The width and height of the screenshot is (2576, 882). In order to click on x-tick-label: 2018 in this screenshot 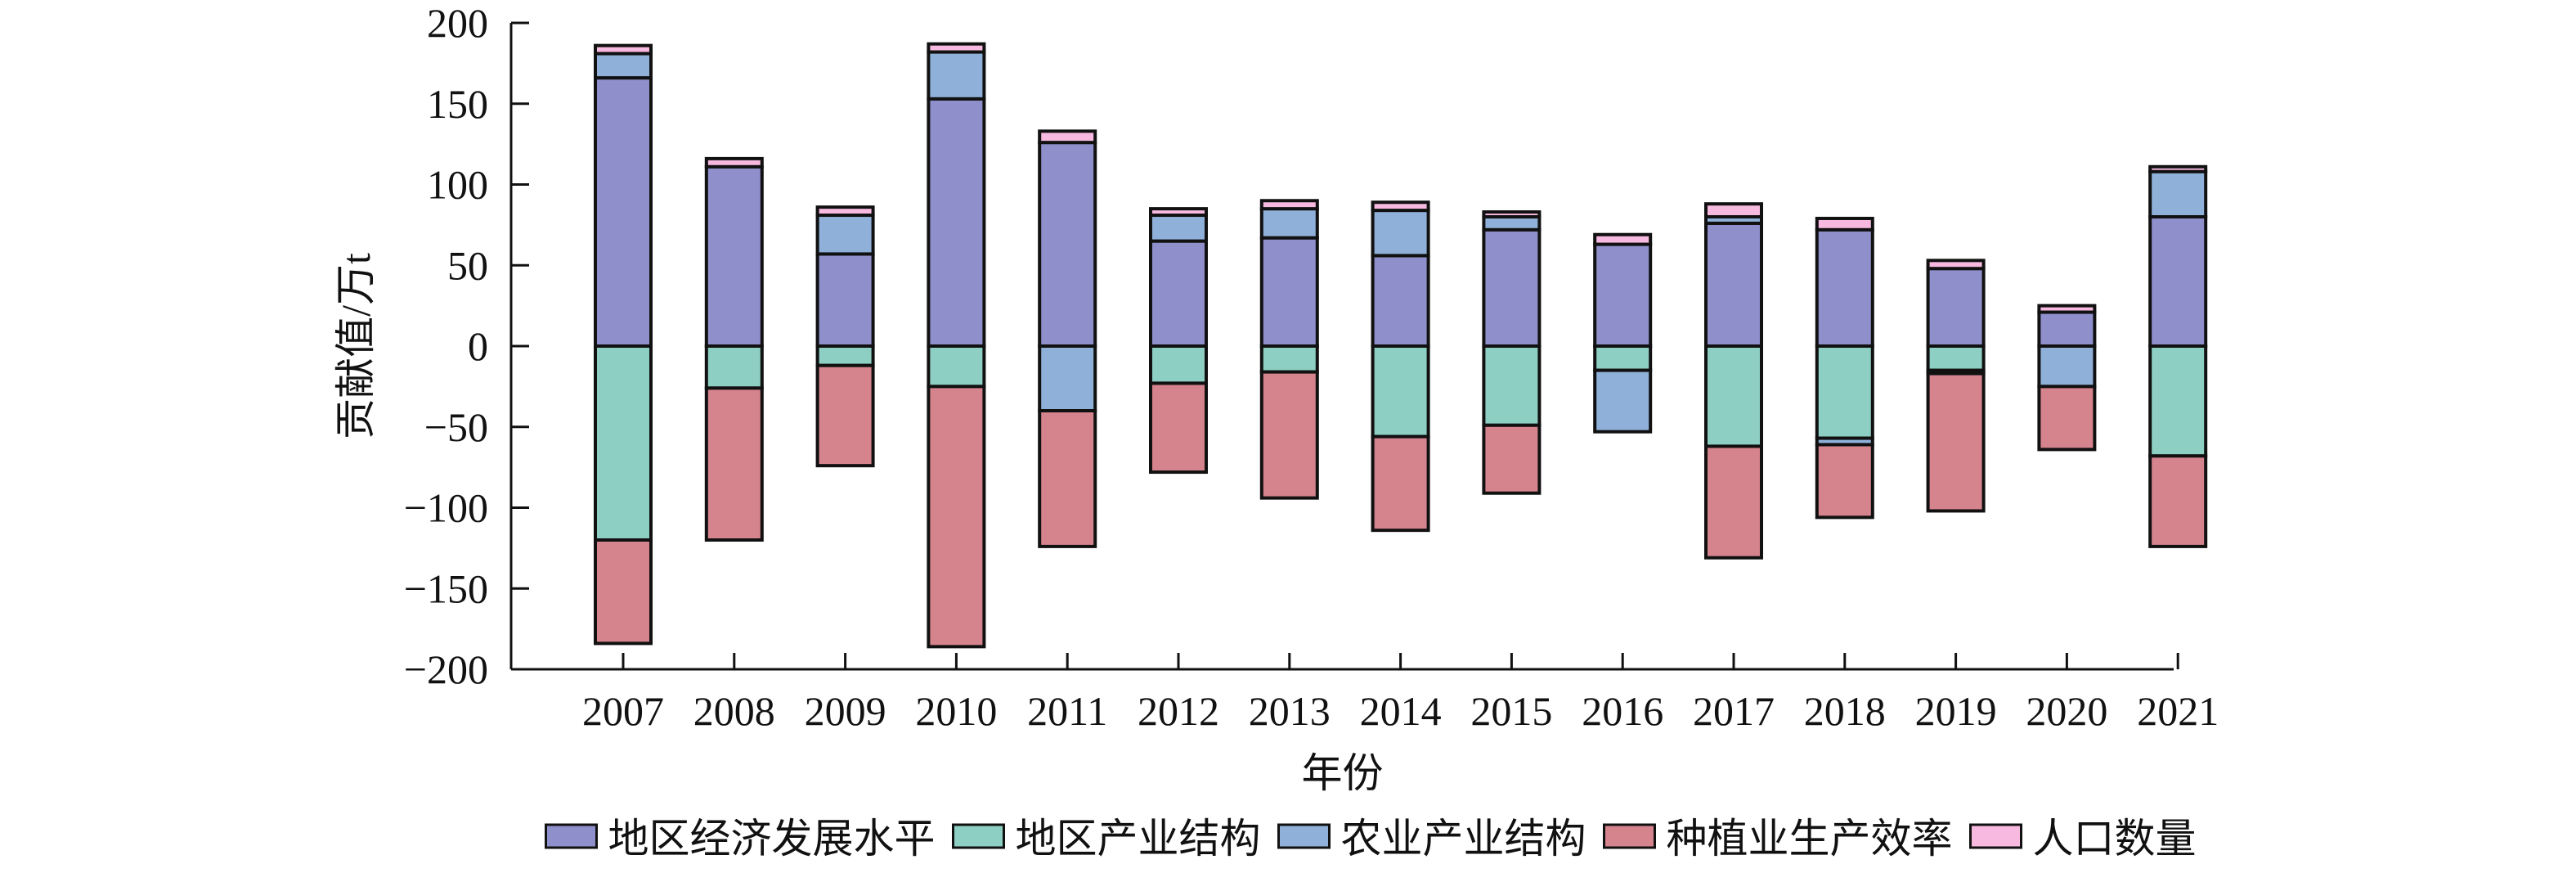, I will do `click(1845, 711)`.